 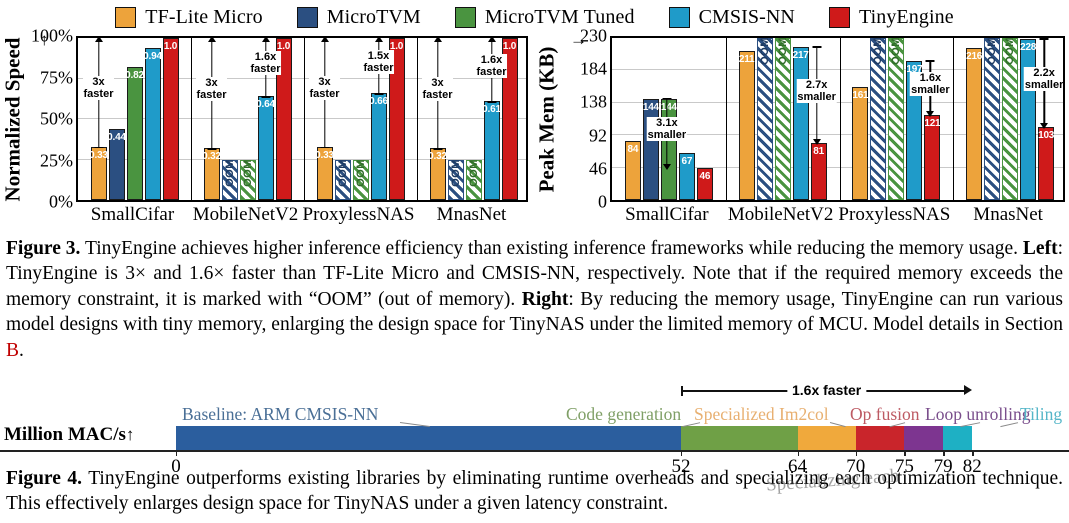 I want to click on section-reference-link: B, so click(x=13, y=350).